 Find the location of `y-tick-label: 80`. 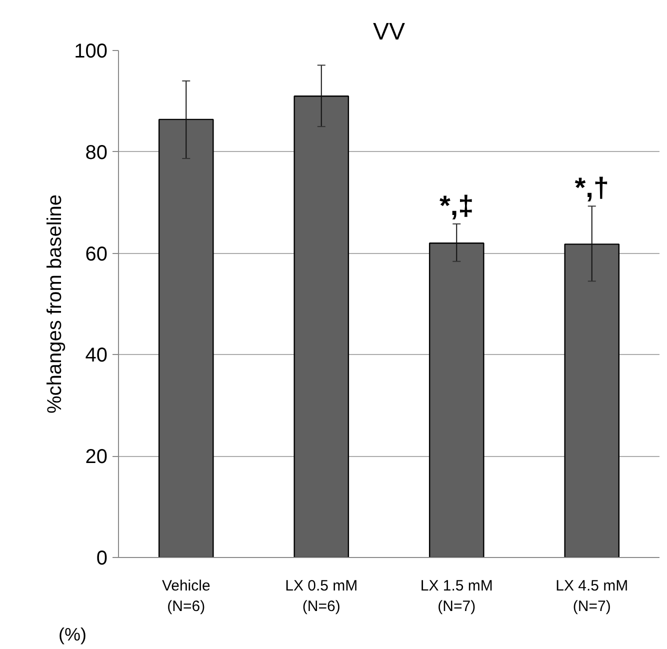

y-tick-label: 80 is located at coordinates (96, 153).